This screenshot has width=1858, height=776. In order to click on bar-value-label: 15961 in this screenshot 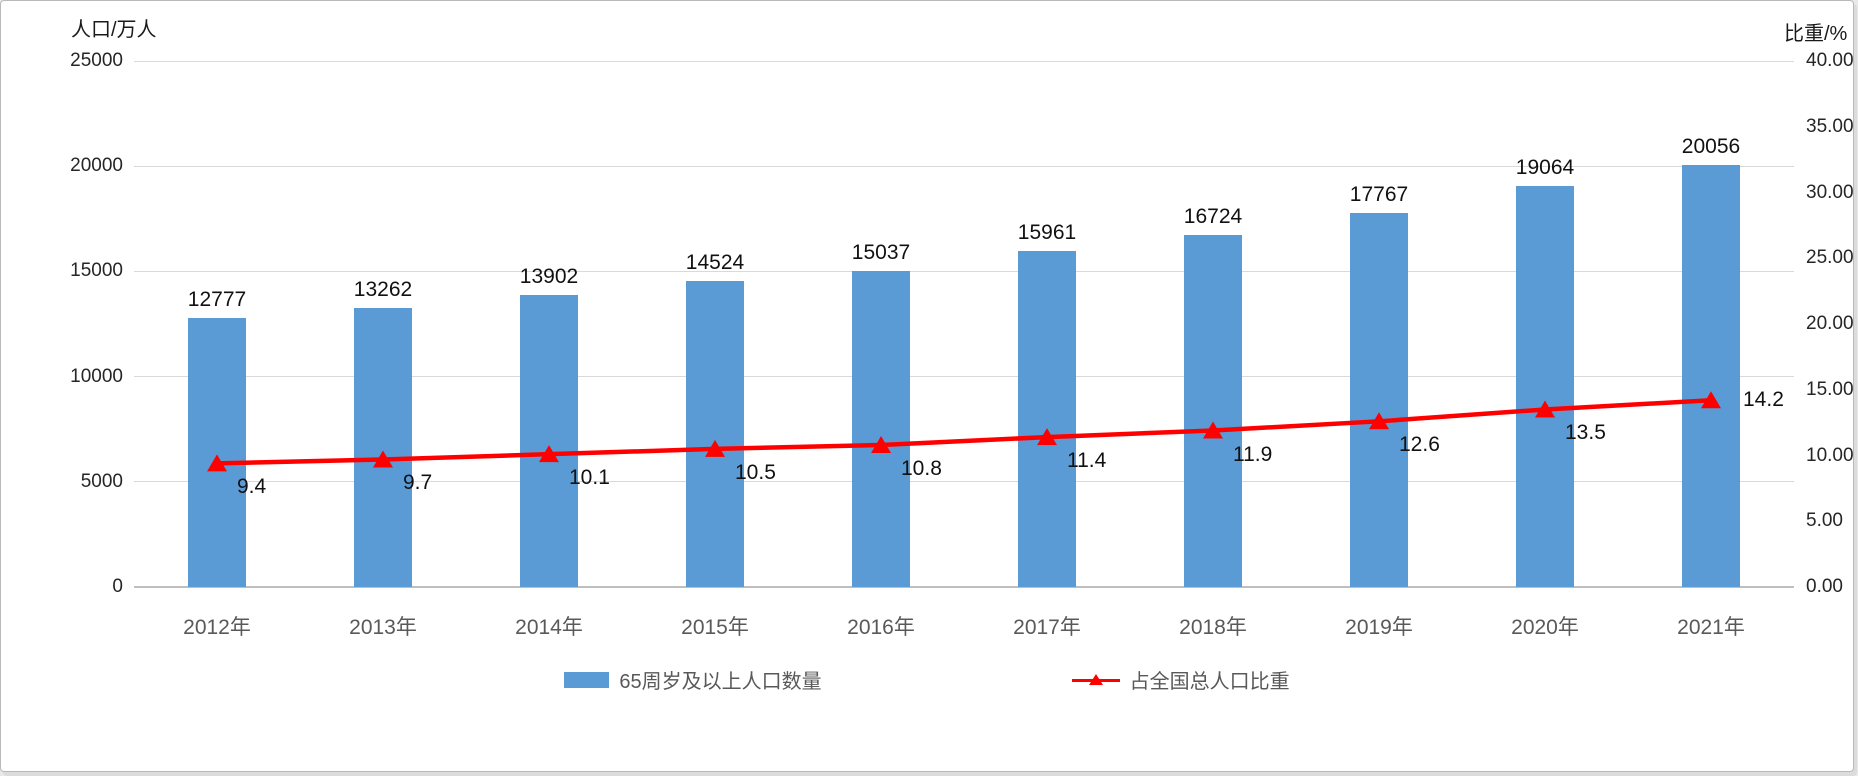, I will do `click(1047, 233)`.